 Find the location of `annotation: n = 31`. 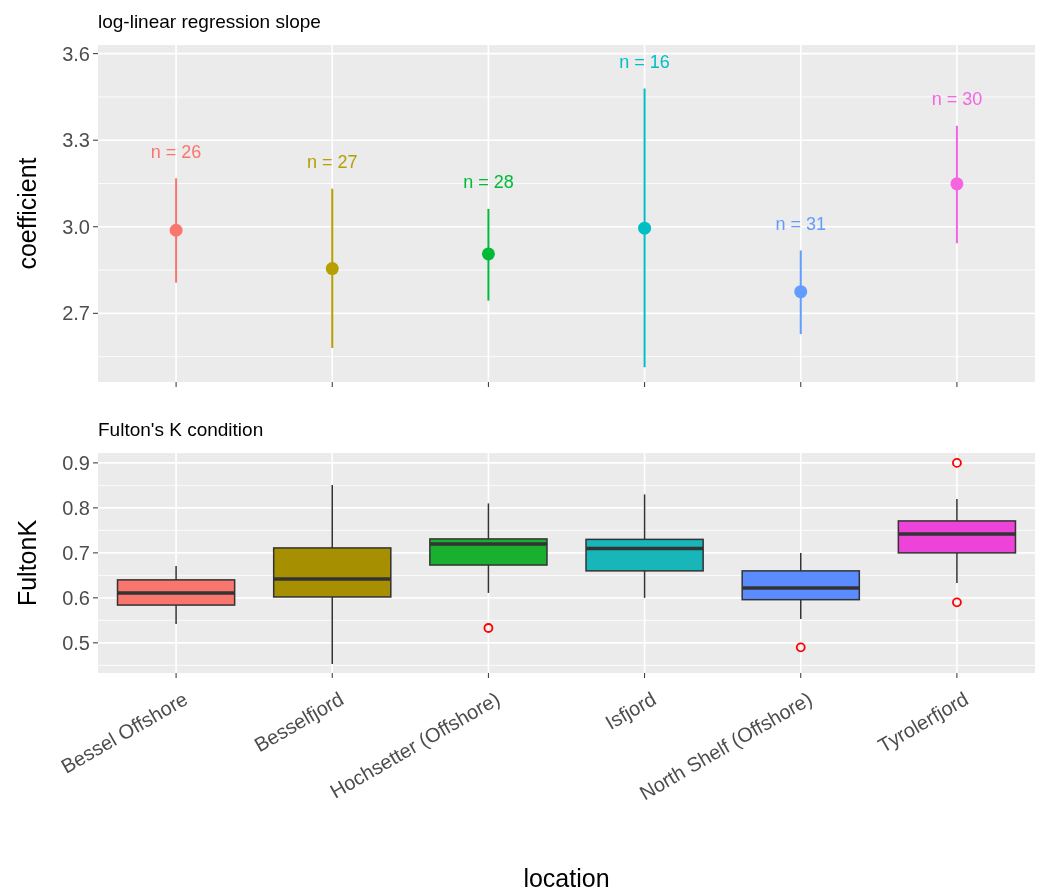

annotation: n = 31 is located at coordinates (801, 223).